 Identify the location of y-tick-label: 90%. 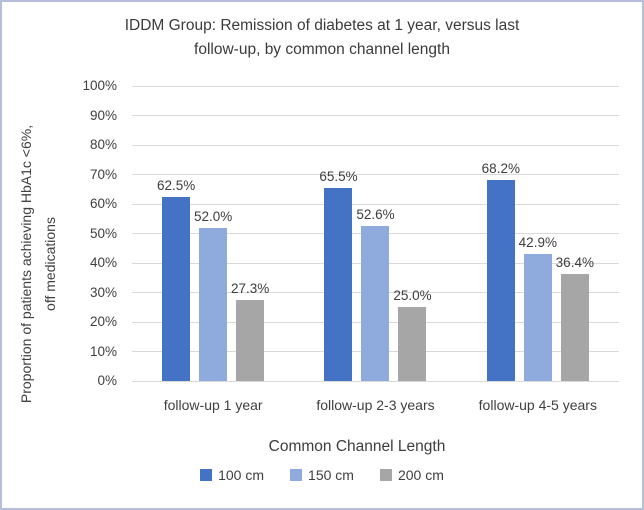
(103, 115).